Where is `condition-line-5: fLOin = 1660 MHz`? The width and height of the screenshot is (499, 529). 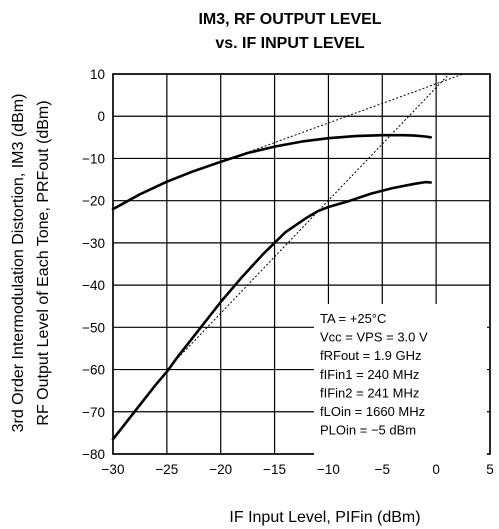 condition-line-5: fLOin = 1660 MHz is located at coordinates (372, 411).